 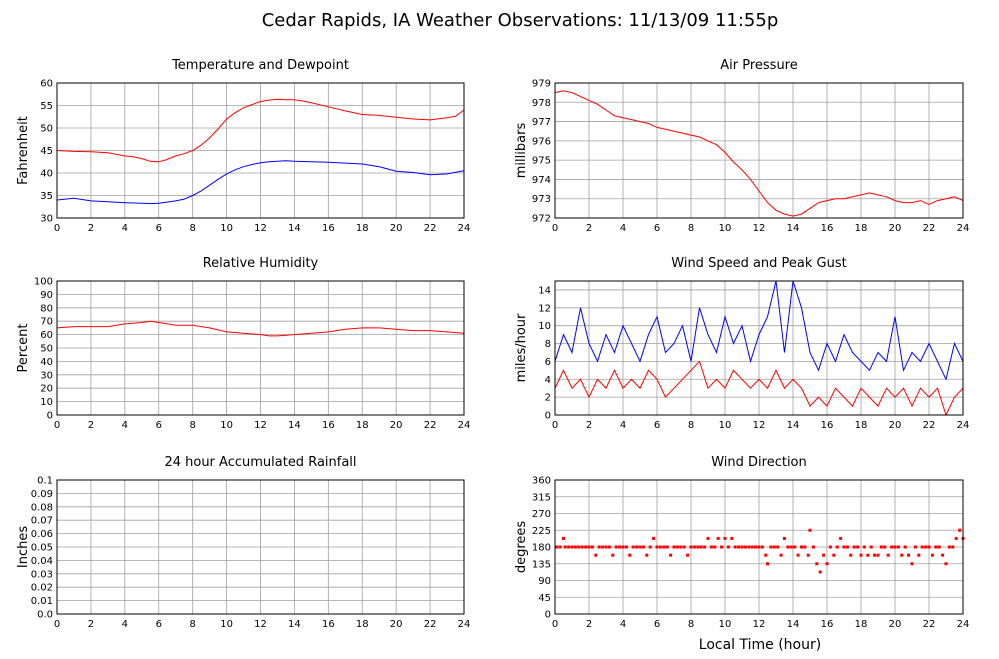 I want to click on y-tick-label: 975, so click(x=541, y=161).